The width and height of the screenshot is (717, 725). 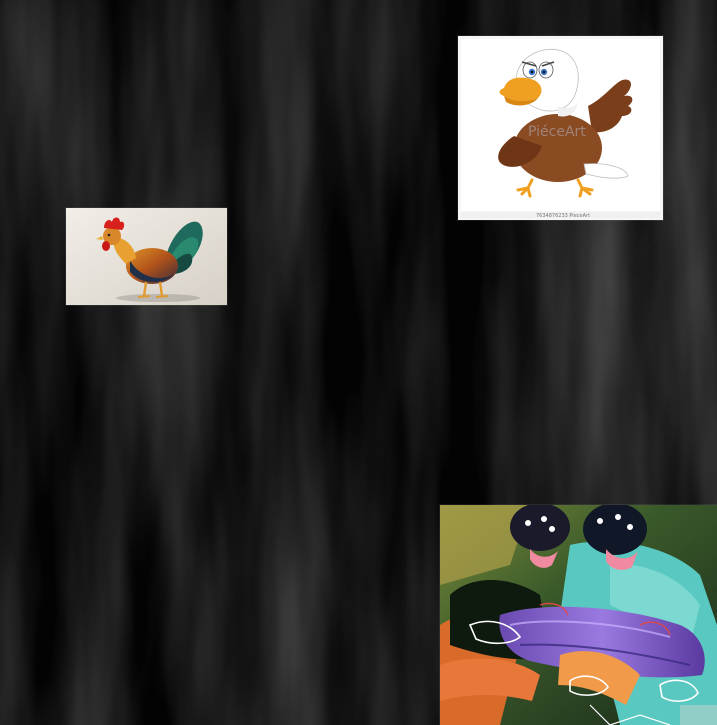 I want to click on eagle-caption: 7634876233 PieceArt, so click(x=563, y=216).